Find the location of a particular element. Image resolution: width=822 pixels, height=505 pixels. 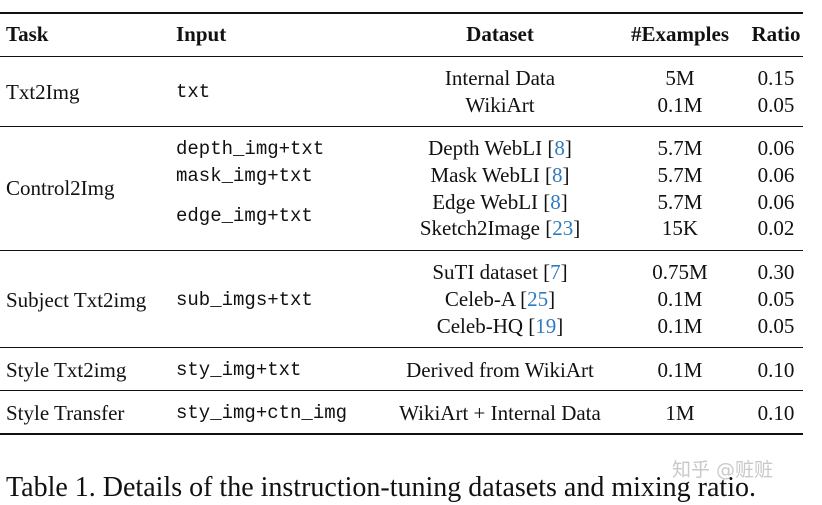

input-cell: mask_img+txt is located at coordinates (244, 176).